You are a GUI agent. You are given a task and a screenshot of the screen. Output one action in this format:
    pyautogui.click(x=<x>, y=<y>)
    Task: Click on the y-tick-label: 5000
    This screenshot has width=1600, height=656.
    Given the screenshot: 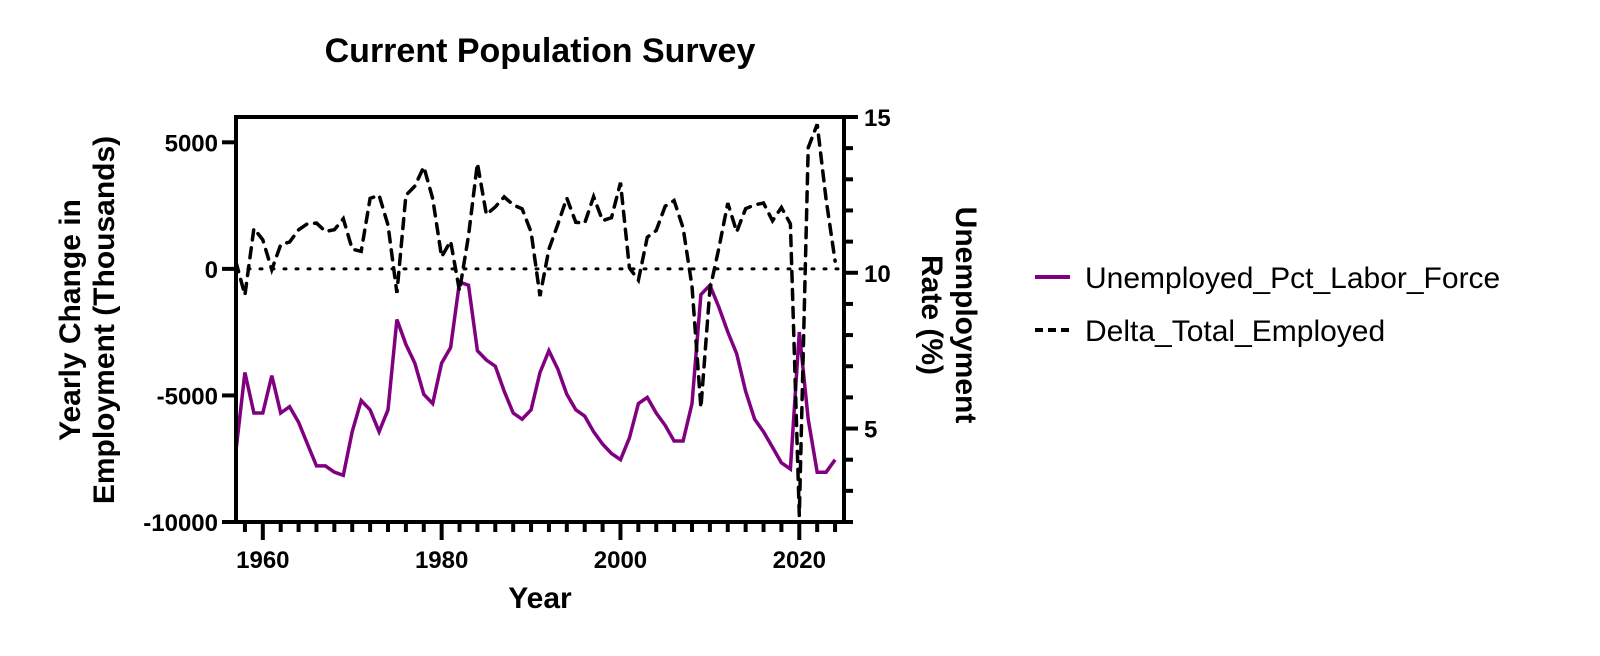 What is the action you would take?
    pyautogui.click(x=191, y=143)
    